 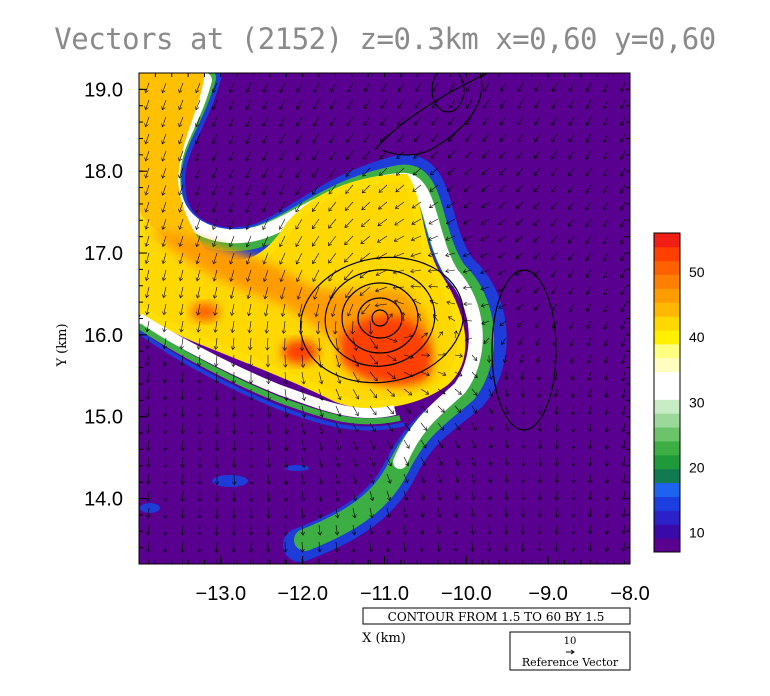 What do you see at coordinates (697, 402) in the screenshot?
I see `colorbar-tick-label: 30` at bounding box center [697, 402].